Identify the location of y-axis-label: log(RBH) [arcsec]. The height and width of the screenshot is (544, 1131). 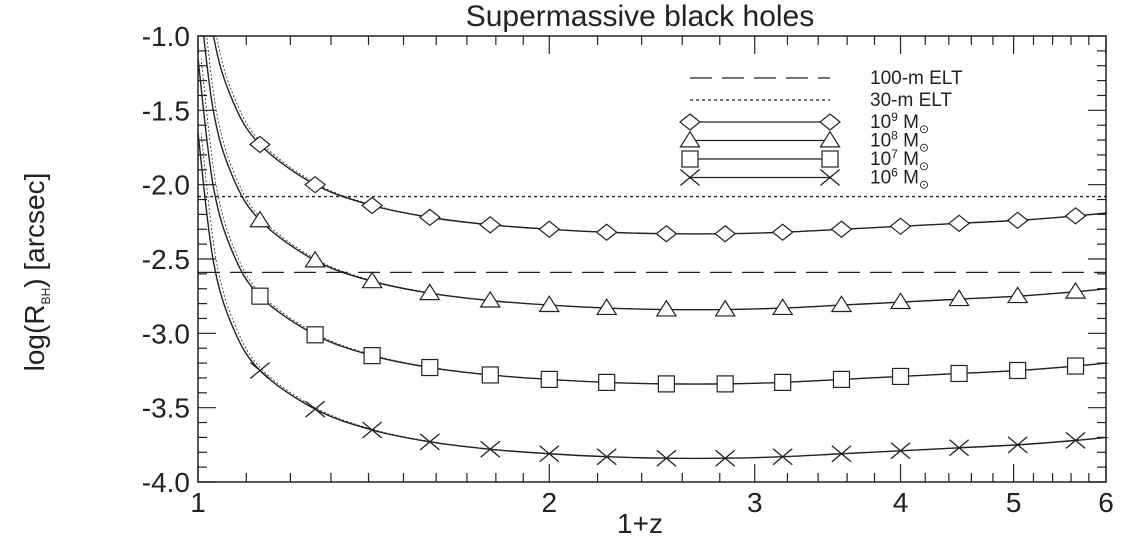
(36, 272).